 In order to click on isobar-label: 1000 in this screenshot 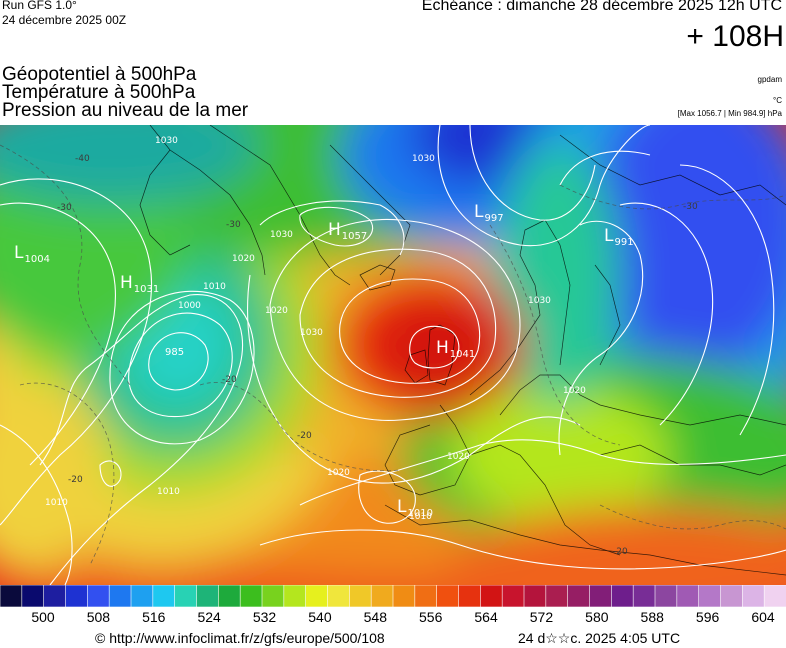, I will do `click(189, 306)`.